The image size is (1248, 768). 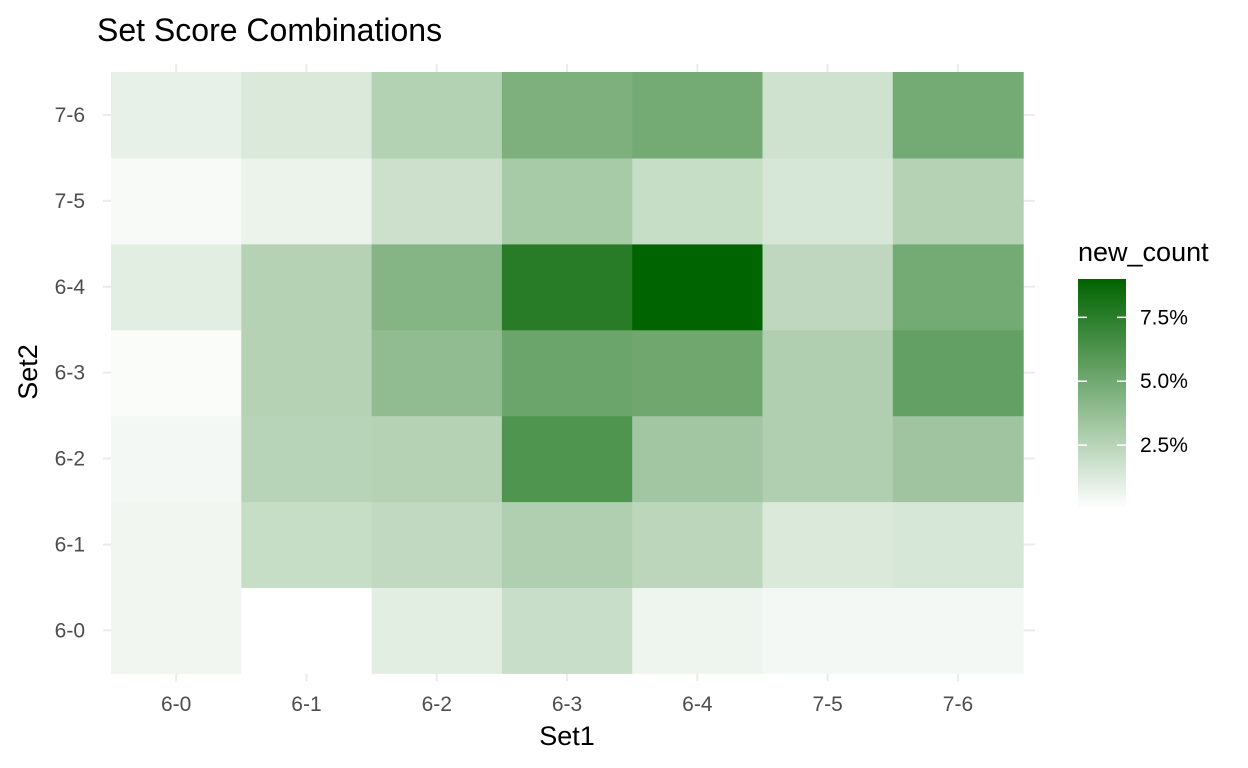 I want to click on legend-title: new_count, so click(x=1143, y=252).